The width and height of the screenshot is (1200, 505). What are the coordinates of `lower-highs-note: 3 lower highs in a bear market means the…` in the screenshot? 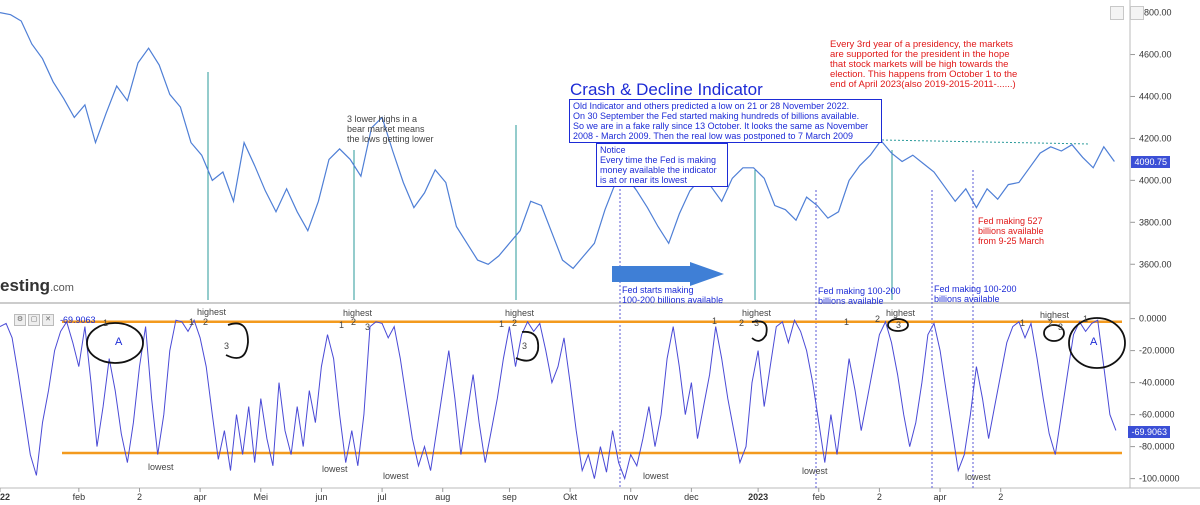 It's located at (390, 129).